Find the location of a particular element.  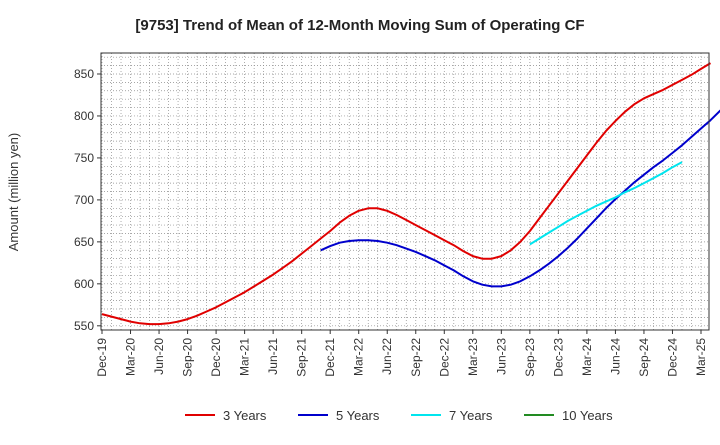

legend: 3 Years 5 Years 7 Years 10 Years is located at coordinates (399, 415).